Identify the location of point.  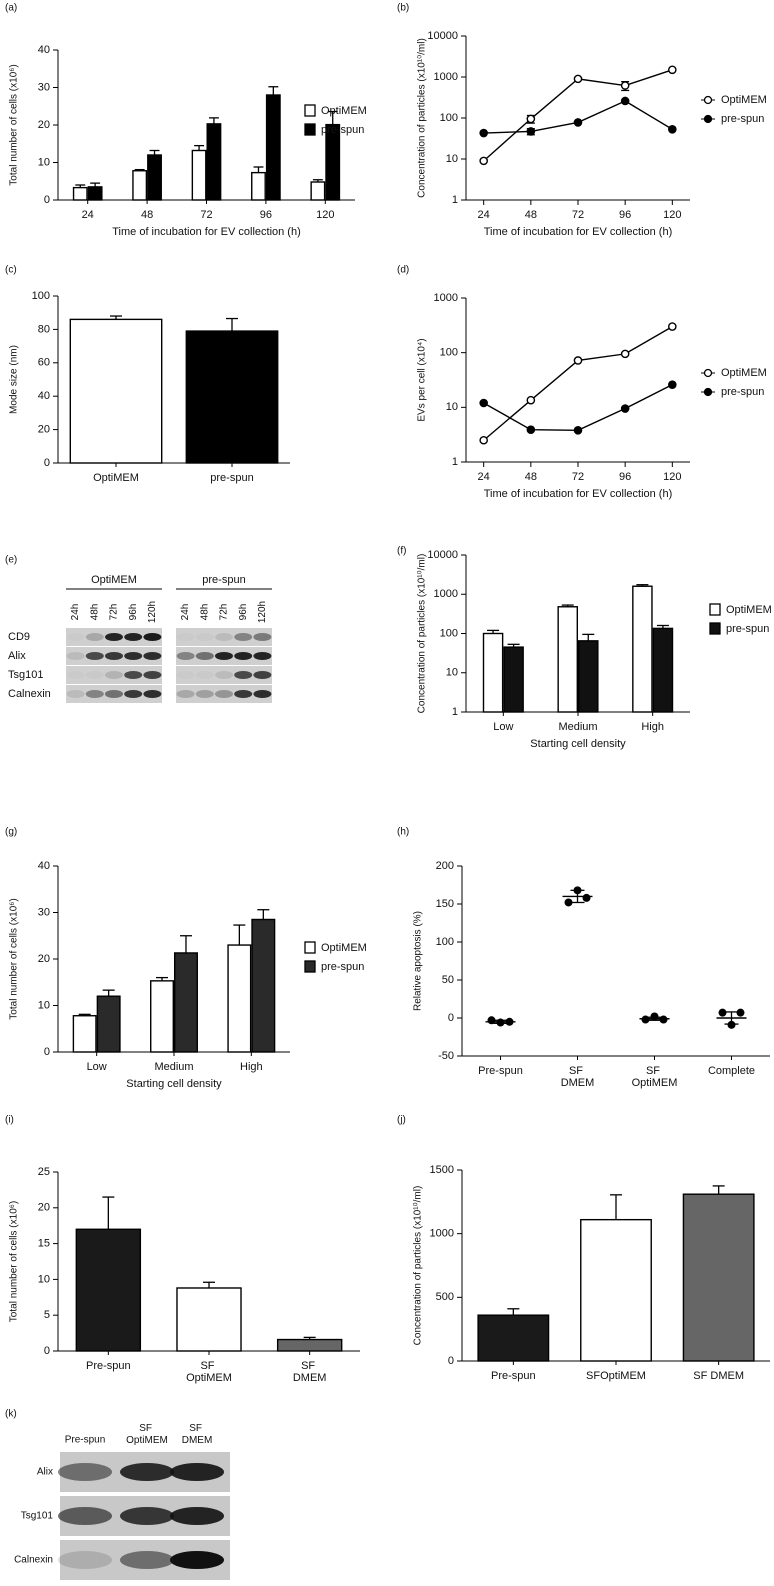
(740, 1012).